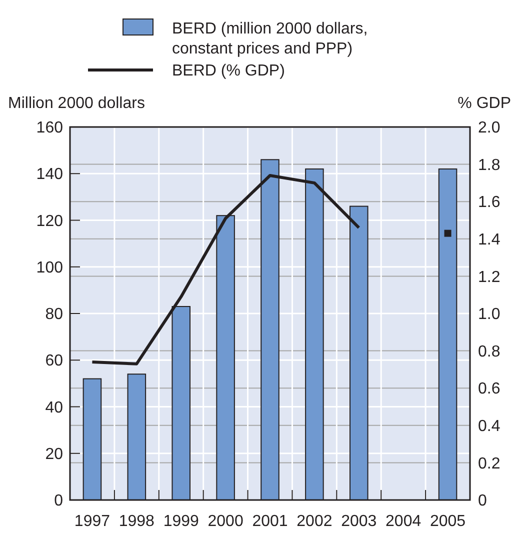 The image size is (517, 533). Describe the element at coordinates (489, 463) in the screenshot. I see `y2-tick-label: 0.2` at that location.